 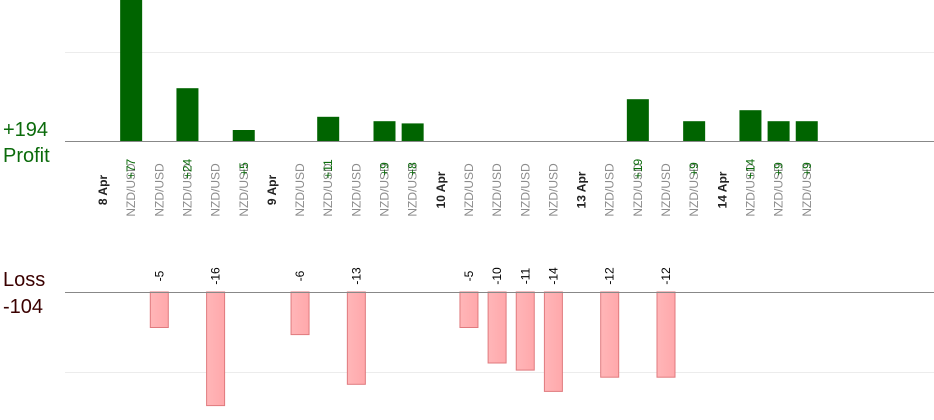 I want to click on loss-label: Loss, so click(x=24, y=280).